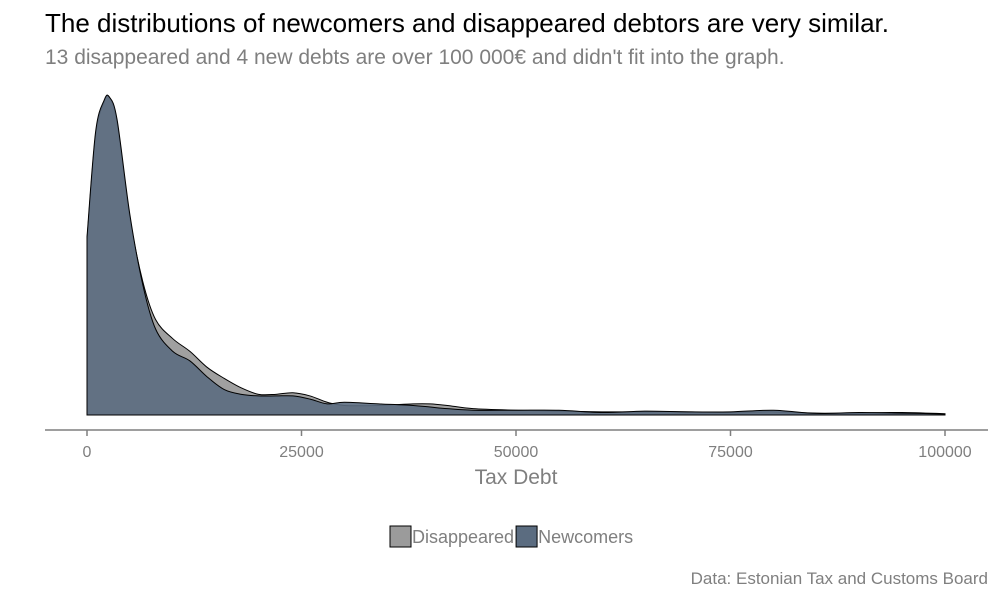  I want to click on x-tick-label-25000: 25000, so click(301, 452).